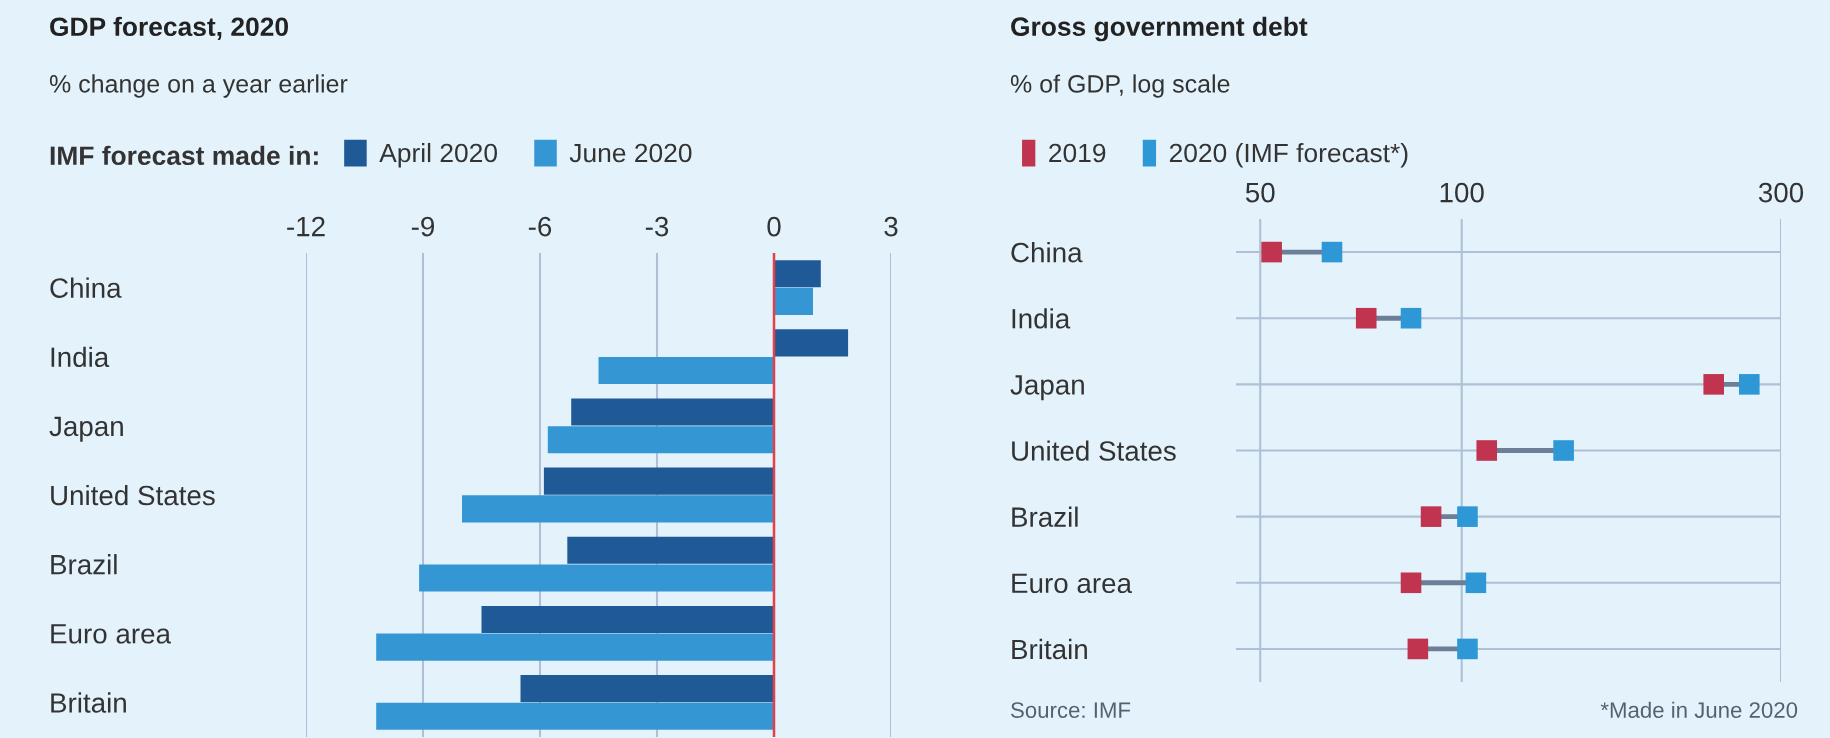 Image resolution: width=1830 pixels, height=738 pixels. Describe the element at coordinates (306, 226) in the screenshot. I see `x-tick-label: -12` at that location.